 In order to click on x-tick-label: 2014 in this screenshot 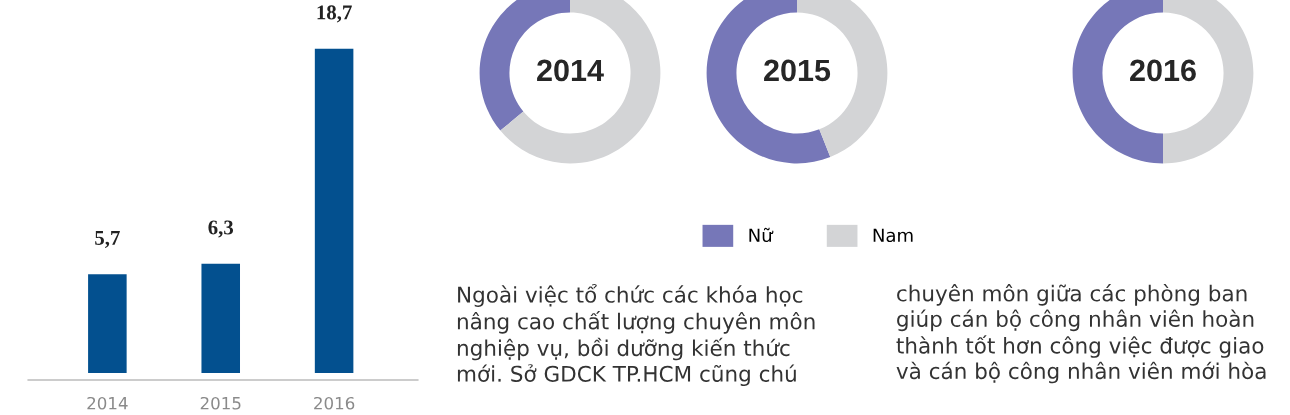, I will do `click(107, 403)`.